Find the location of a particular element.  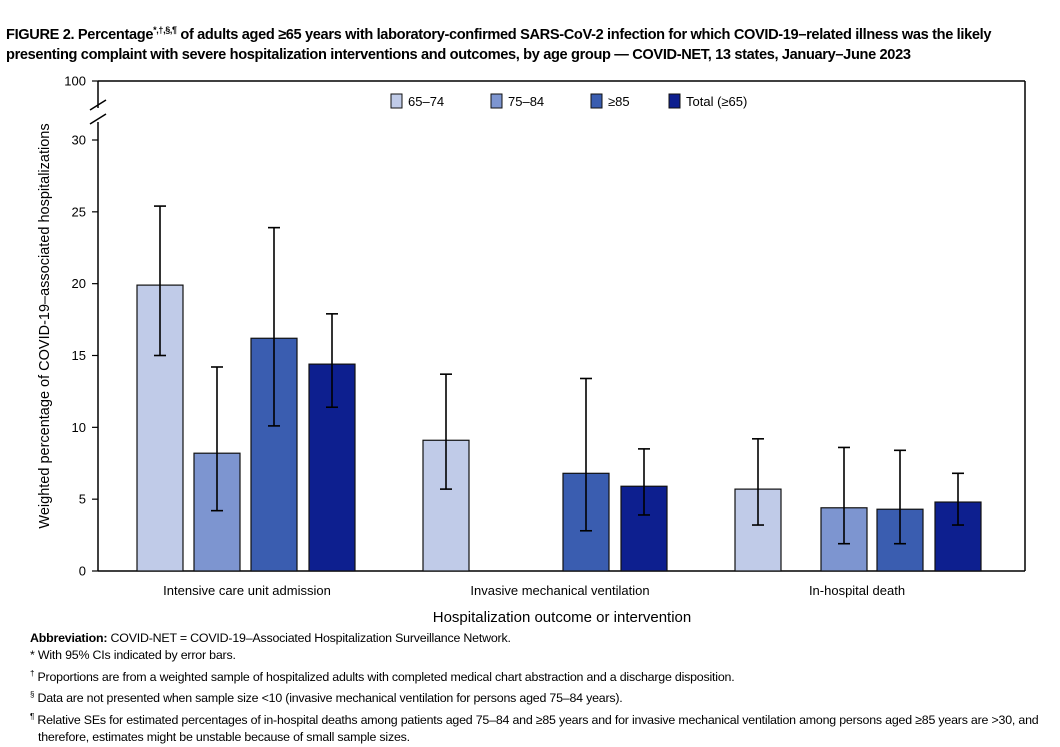

x-category-label: Invasive mechanical ventilation is located at coordinates (559, 590).